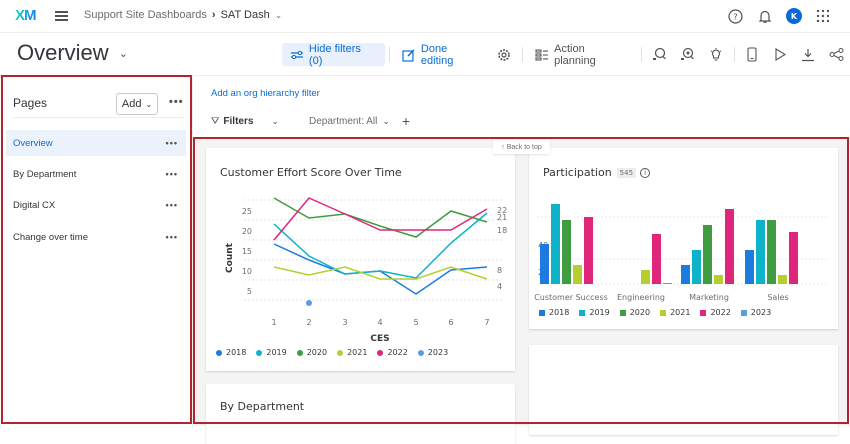 The image size is (850, 444). I want to click on page-title: Overview ⌄, so click(72, 53).